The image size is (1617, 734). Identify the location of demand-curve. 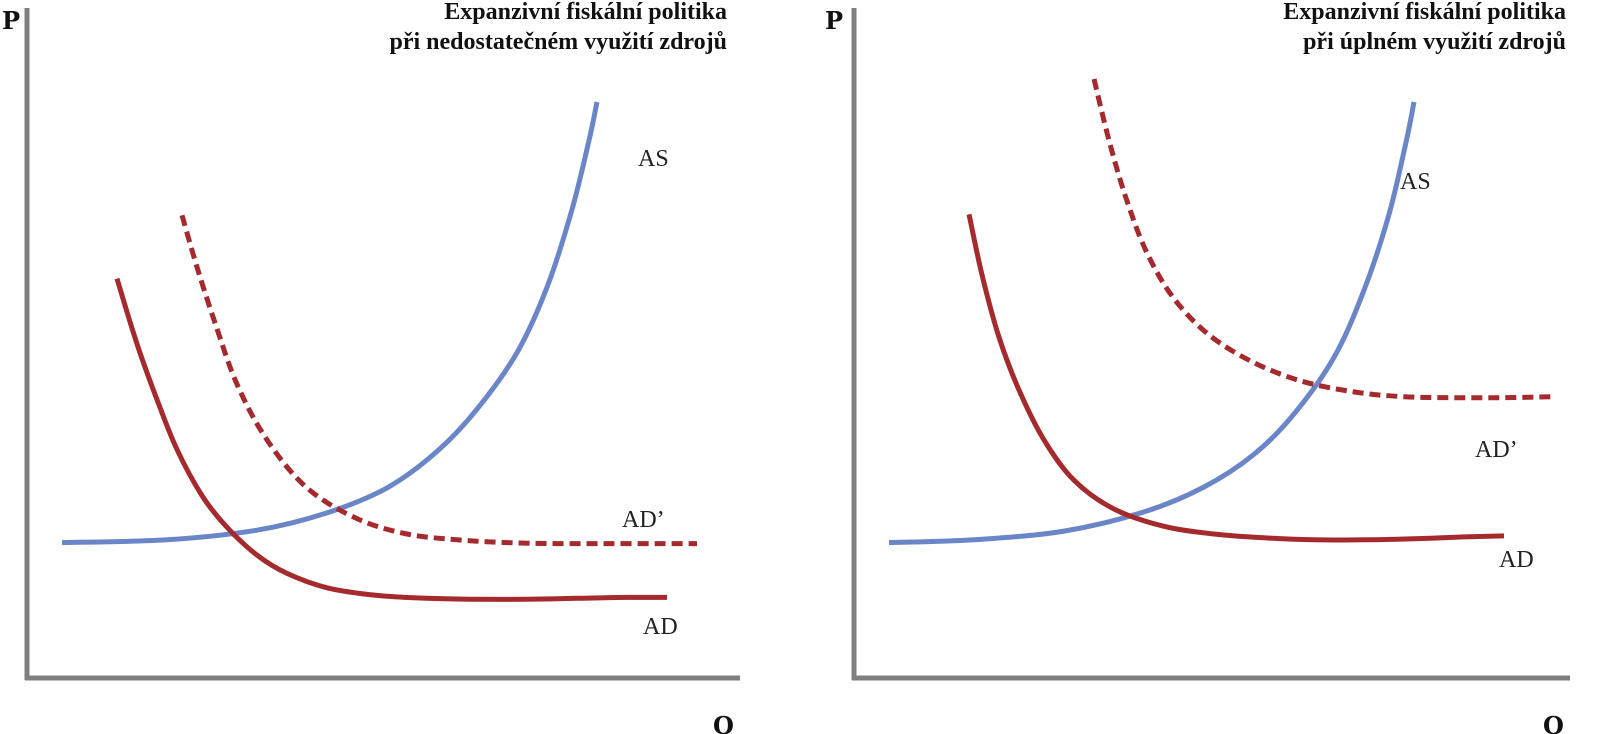
(1235, 378).